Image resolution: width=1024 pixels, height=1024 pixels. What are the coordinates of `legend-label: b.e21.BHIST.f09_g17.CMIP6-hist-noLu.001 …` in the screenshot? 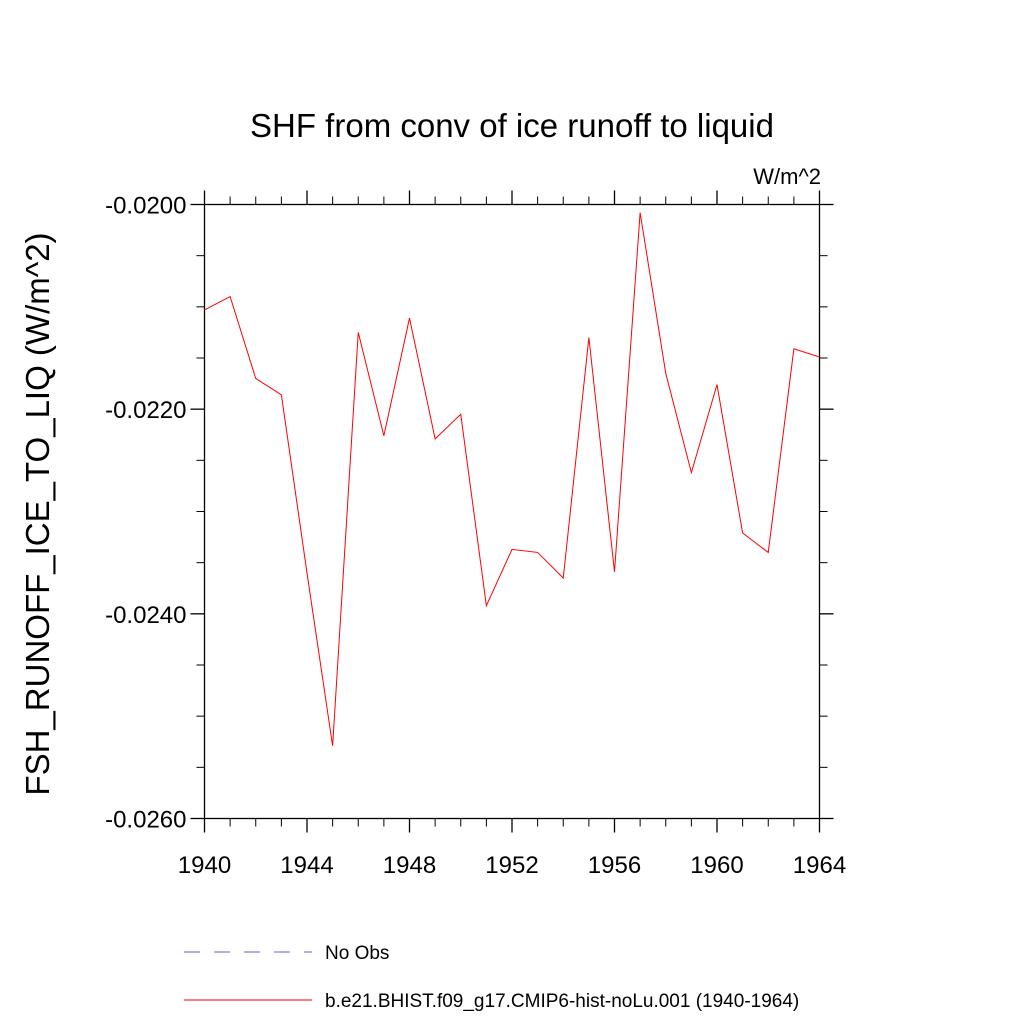 It's located at (562, 1001).